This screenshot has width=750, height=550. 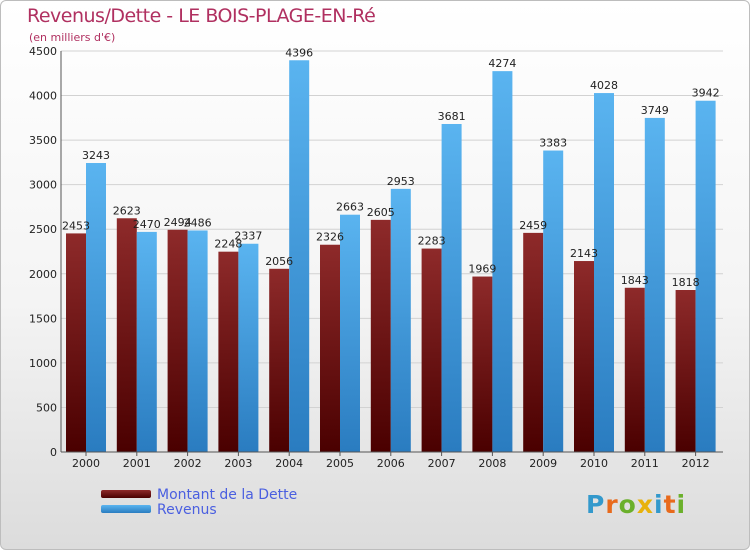 I want to click on data-label-dette: 1843, so click(x=635, y=280).